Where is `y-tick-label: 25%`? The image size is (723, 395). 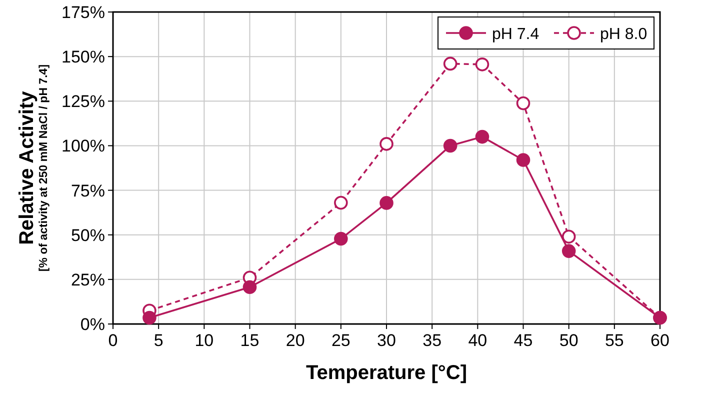
y-tick-label: 25% is located at coordinates (87, 280).